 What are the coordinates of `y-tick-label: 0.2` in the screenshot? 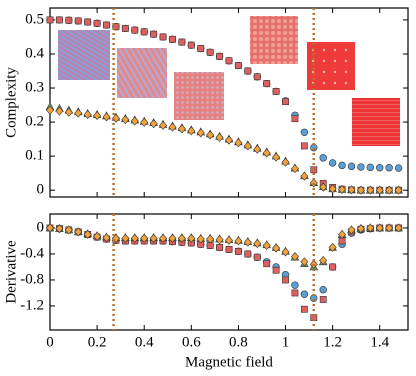 It's located at (34, 122).